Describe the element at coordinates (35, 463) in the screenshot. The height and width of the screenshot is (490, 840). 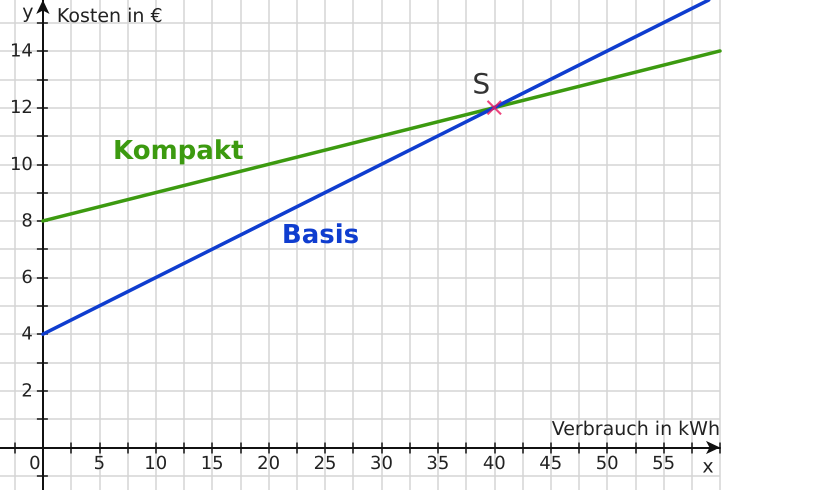
I see `x-tick-label: 0` at that location.